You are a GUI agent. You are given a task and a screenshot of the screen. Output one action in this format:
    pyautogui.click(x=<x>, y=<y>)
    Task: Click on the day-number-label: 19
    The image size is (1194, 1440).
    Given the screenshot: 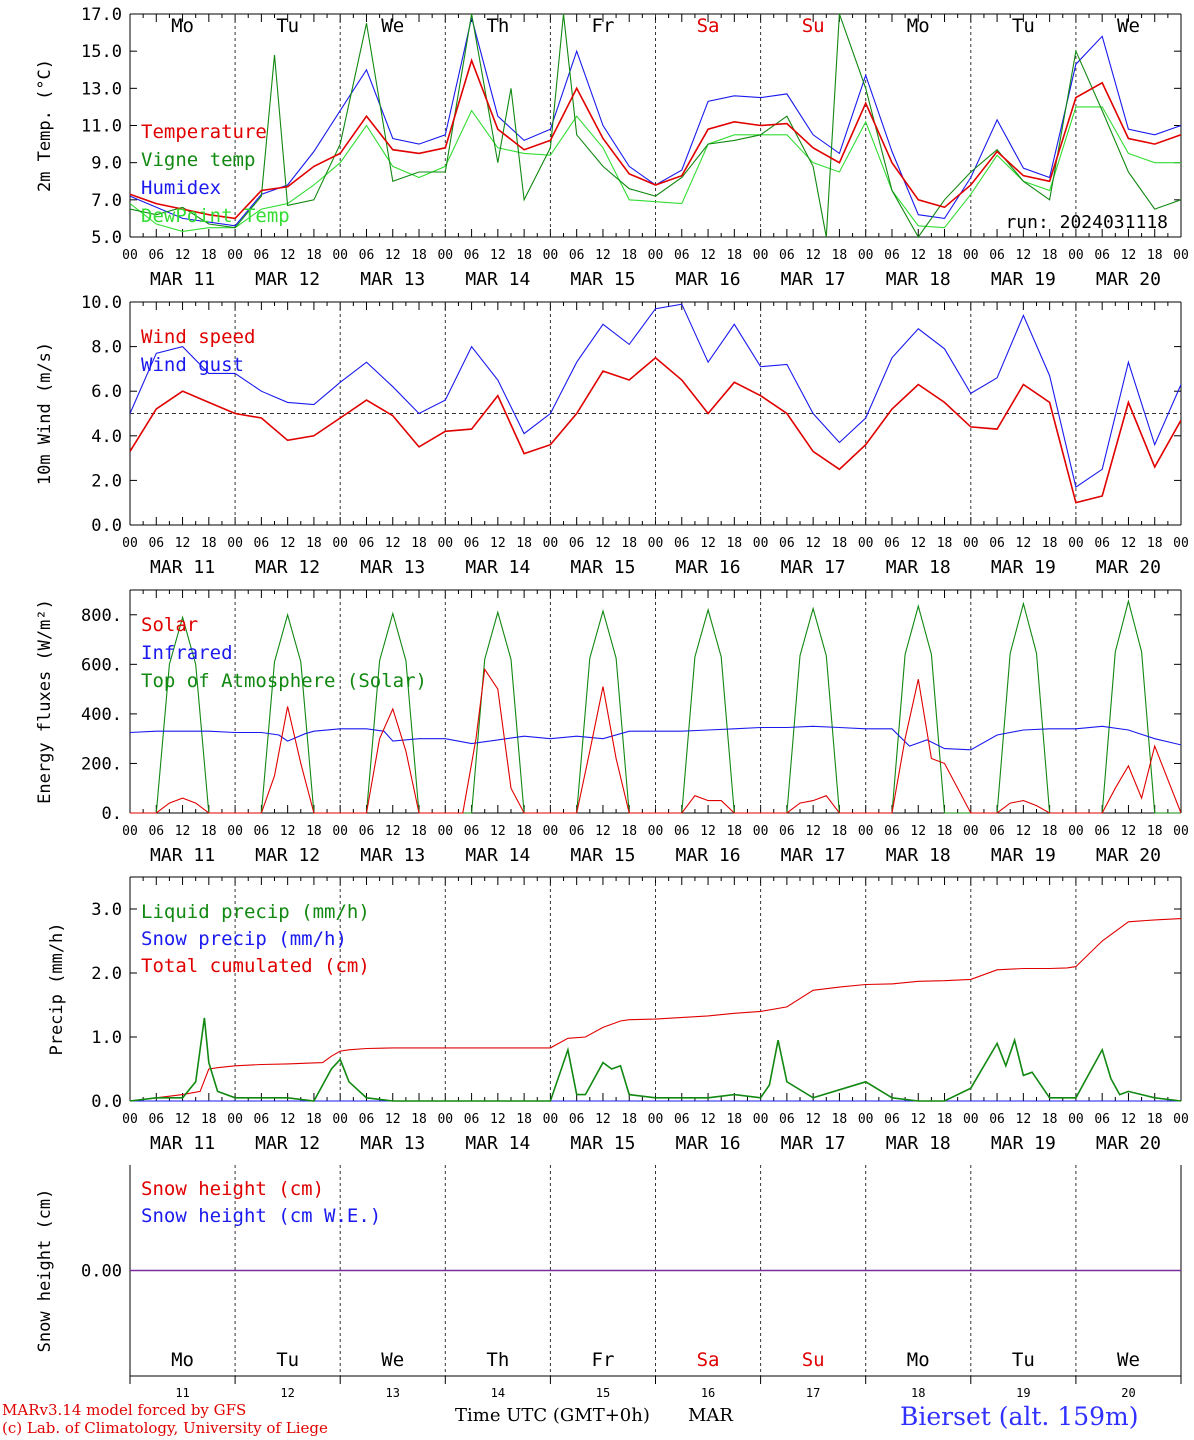 What is the action you would take?
    pyautogui.click(x=1023, y=1393)
    